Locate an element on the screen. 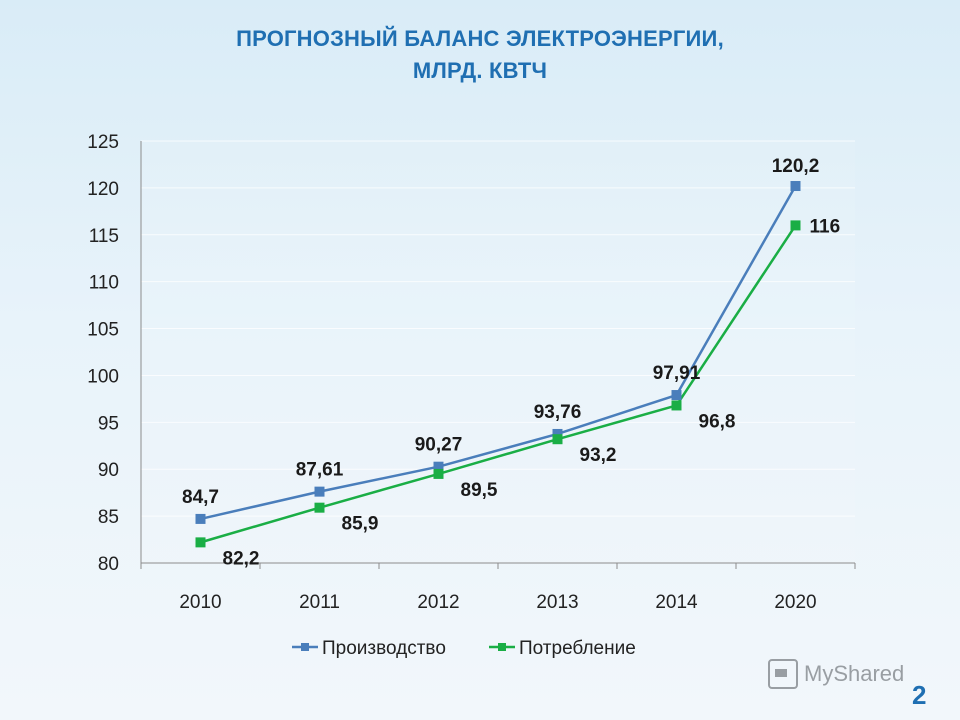 This screenshot has width=960, height=720. watermark-text: MyShared is located at coordinates (854, 673).